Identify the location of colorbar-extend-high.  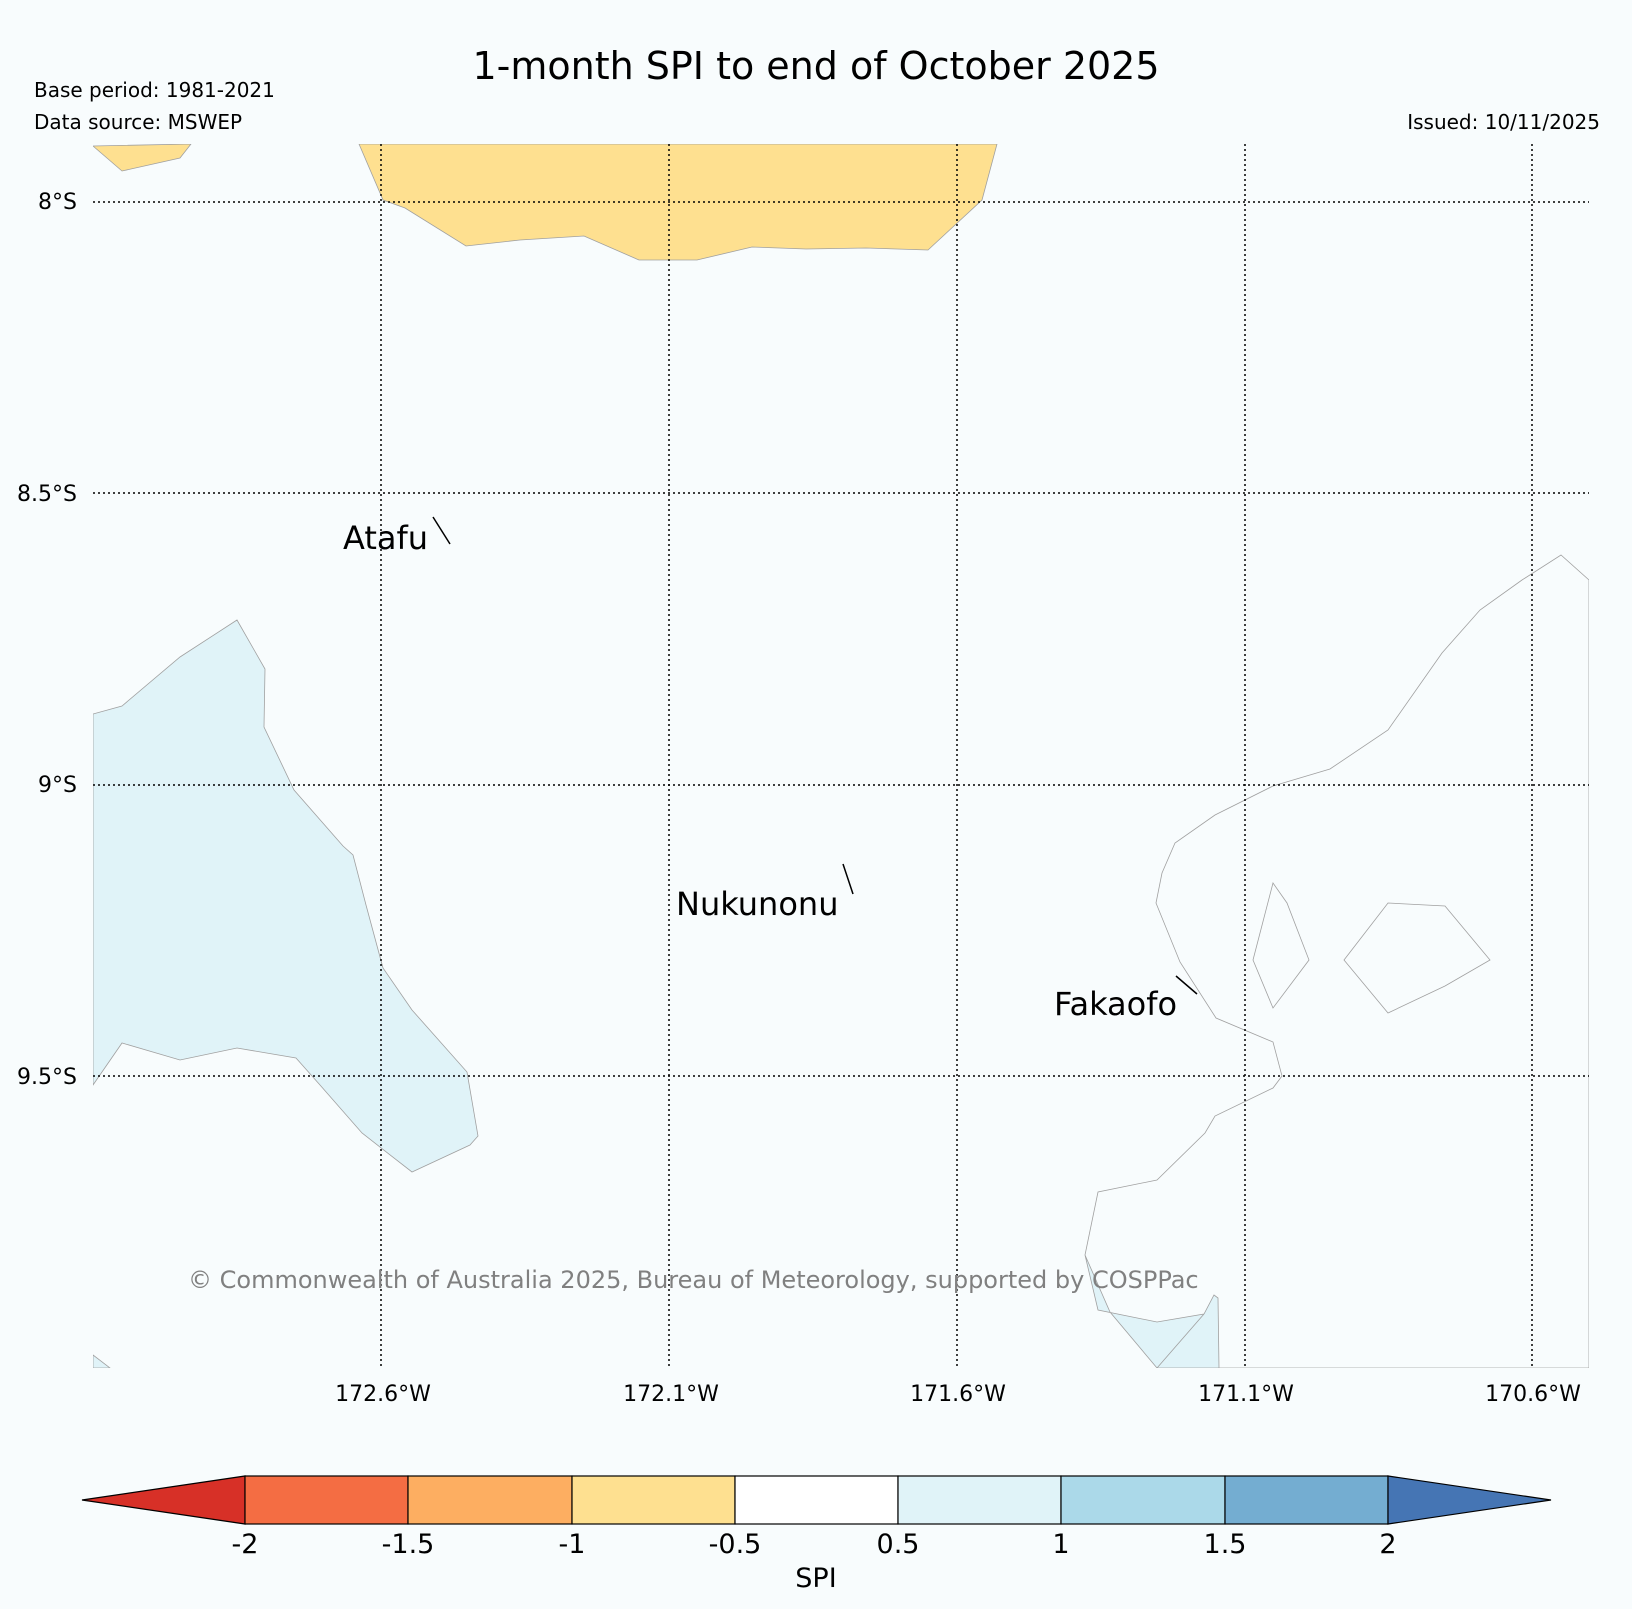
(1469, 1500).